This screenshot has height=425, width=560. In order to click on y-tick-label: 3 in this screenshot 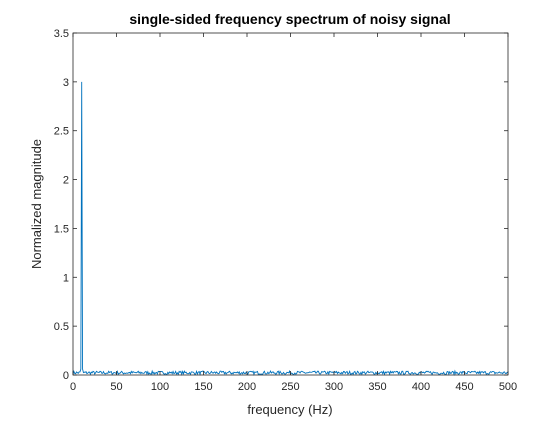, I will do `click(66, 83)`.